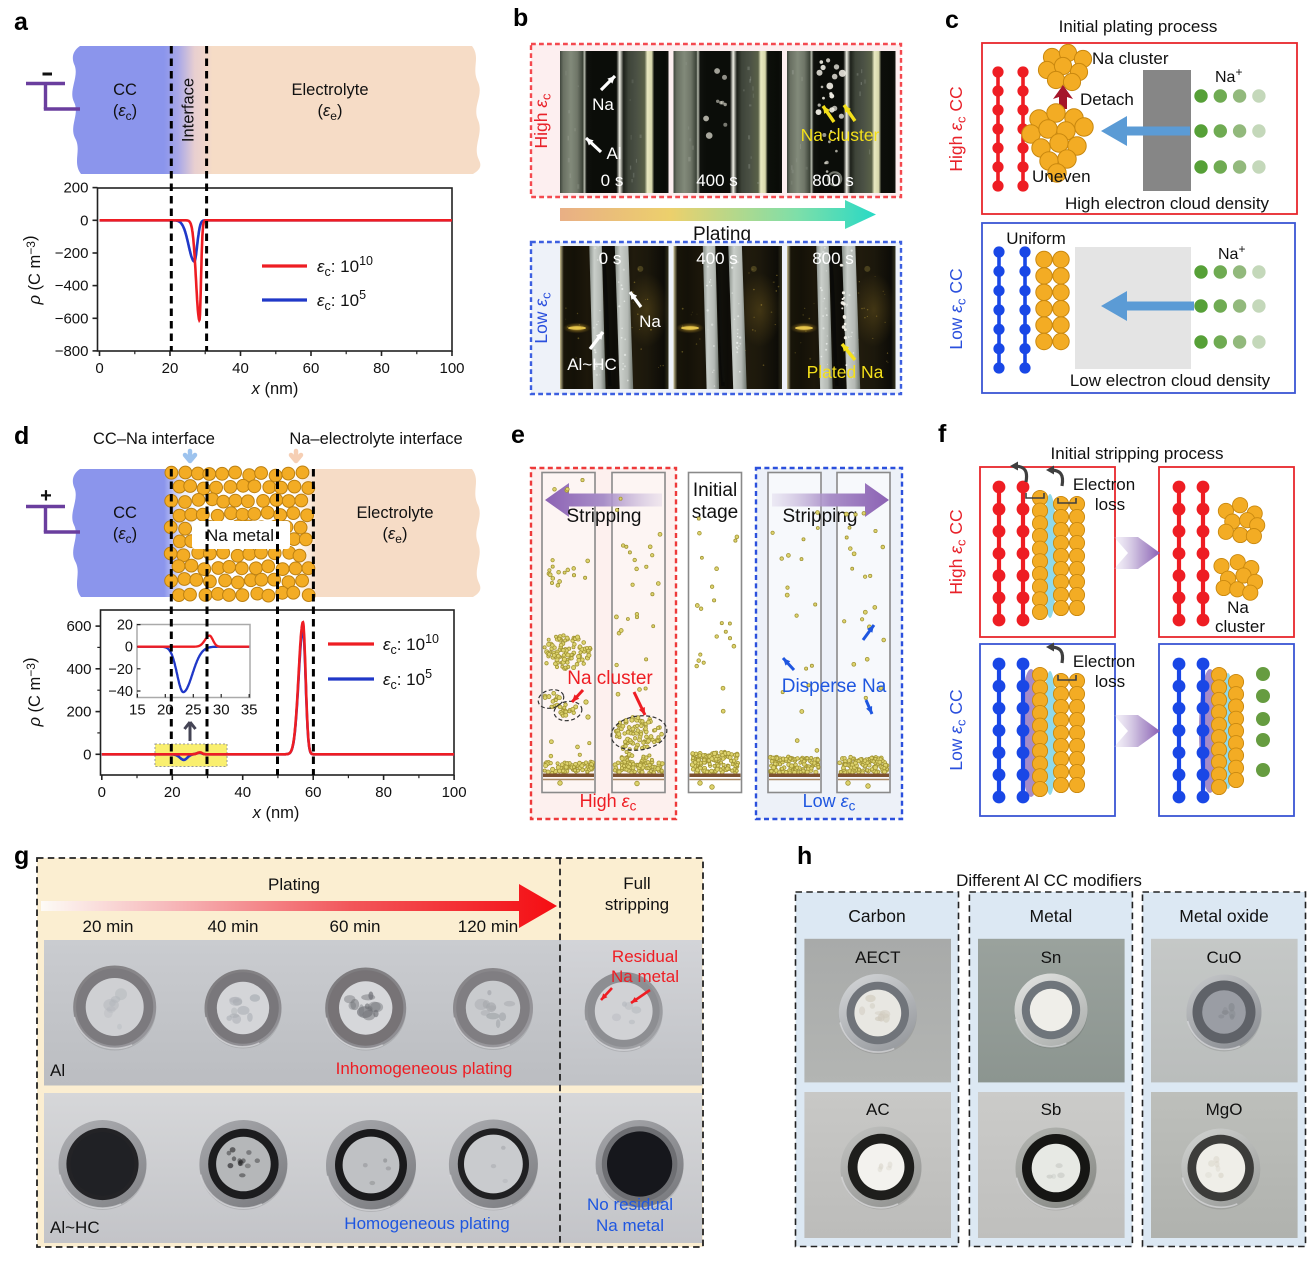 The height and width of the screenshot is (1269, 1316). I want to click on svg-text: Initial plating process, so click(1138, 26).